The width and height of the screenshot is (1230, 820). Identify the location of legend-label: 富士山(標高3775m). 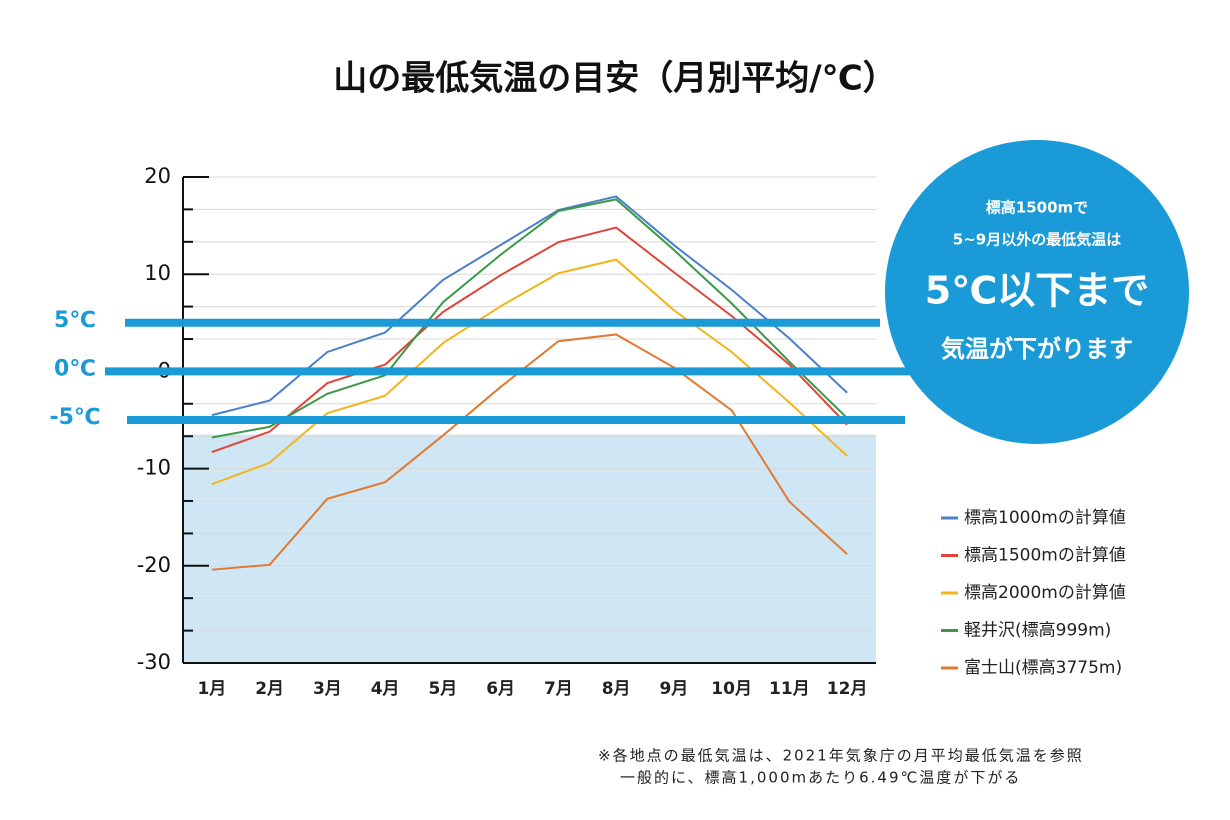
(1043, 668).